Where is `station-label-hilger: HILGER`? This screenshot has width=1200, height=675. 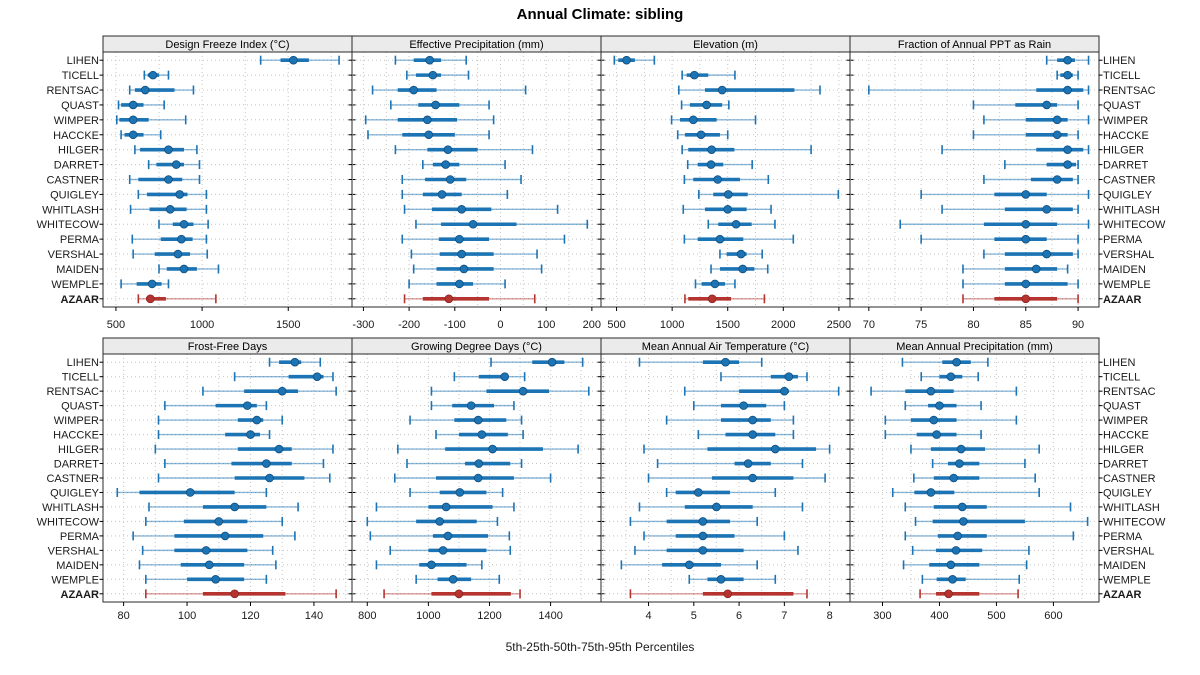
station-label-hilger: HILGER is located at coordinates (1123, 151).